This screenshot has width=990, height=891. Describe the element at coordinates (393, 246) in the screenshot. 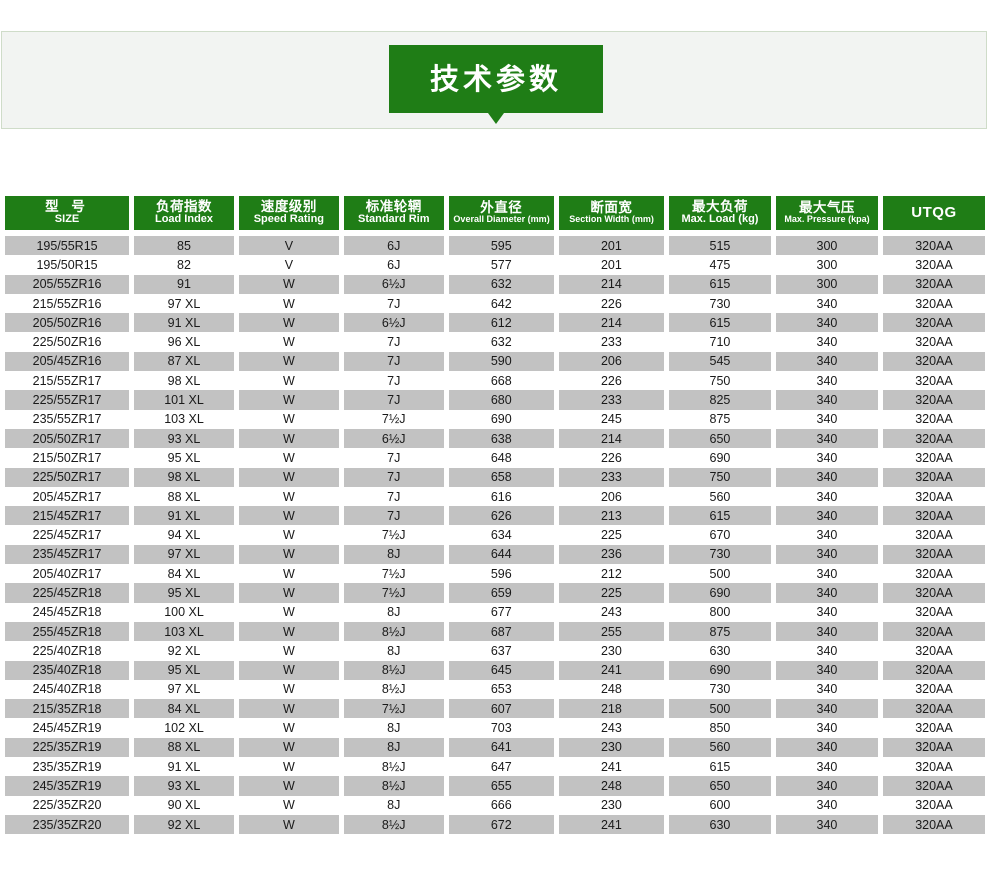

I see `cell-standard-rim: 6J` at that location.